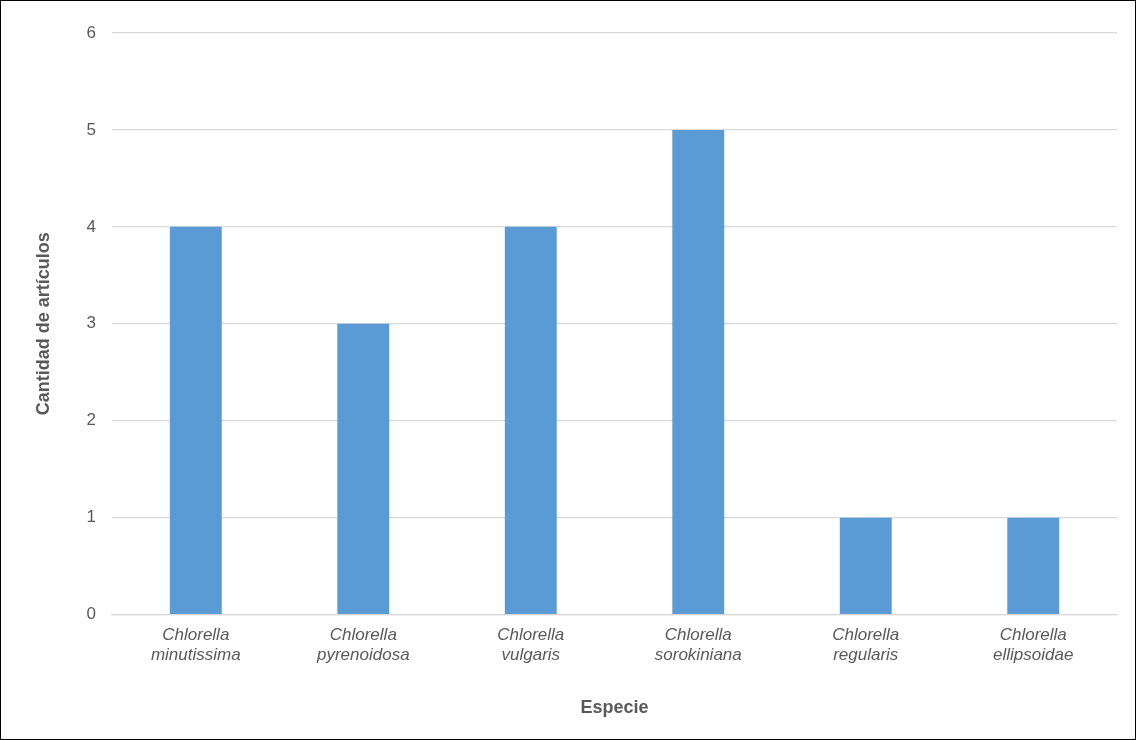  I want to click on y-tick-label: 6, so click(91, 32).